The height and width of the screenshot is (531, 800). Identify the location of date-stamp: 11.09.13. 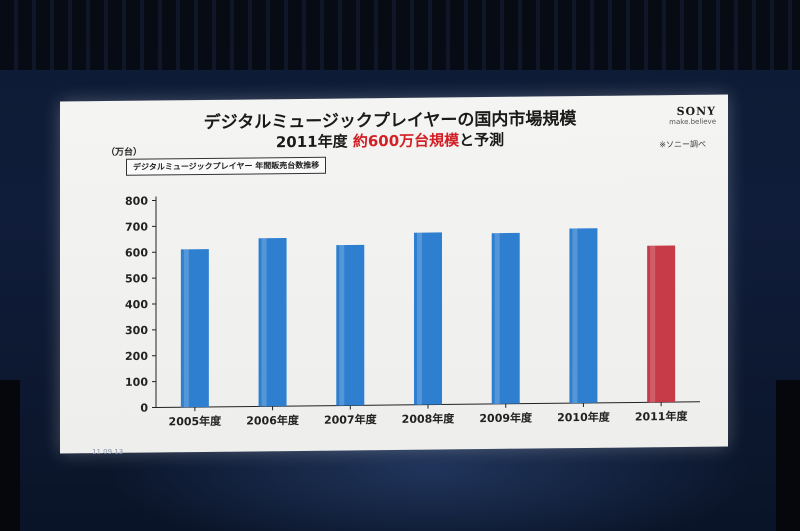
(108, 452).